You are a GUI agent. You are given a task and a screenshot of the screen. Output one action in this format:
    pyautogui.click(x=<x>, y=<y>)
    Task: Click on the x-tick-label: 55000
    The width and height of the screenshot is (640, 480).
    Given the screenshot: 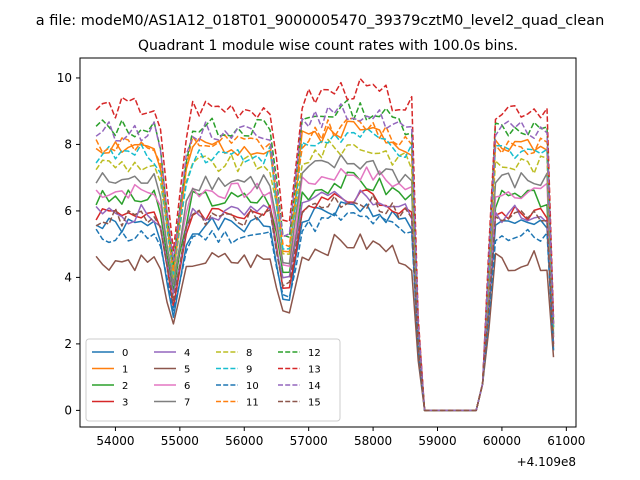 What is the action you would take?
    pyautogui.click(x=180, y=441)
    